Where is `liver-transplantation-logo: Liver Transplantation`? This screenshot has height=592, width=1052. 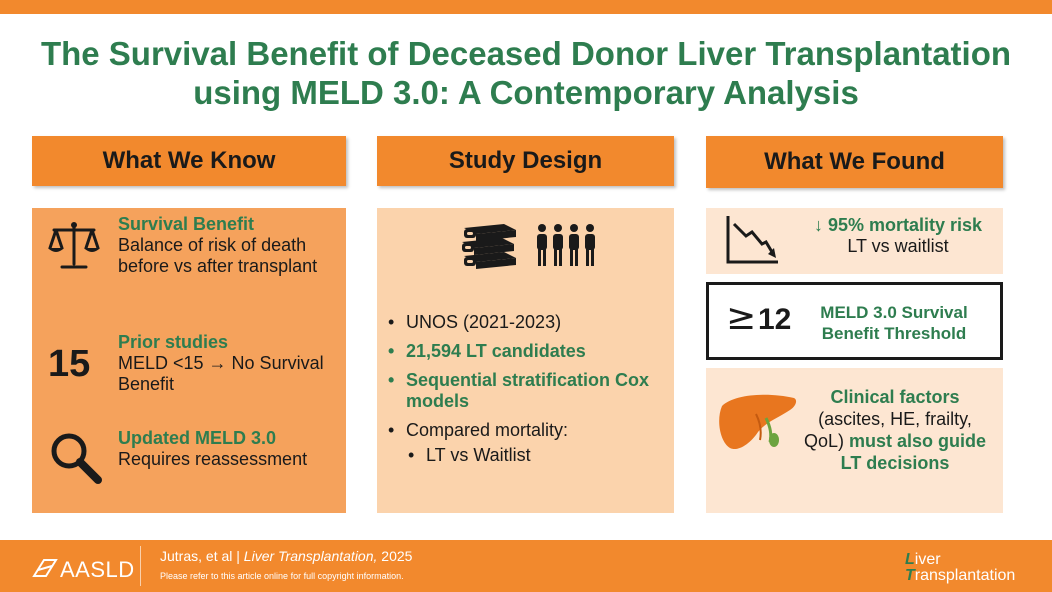 liver-transplantation-logo: Liver Transplantation is located at coordinates (960, 568).